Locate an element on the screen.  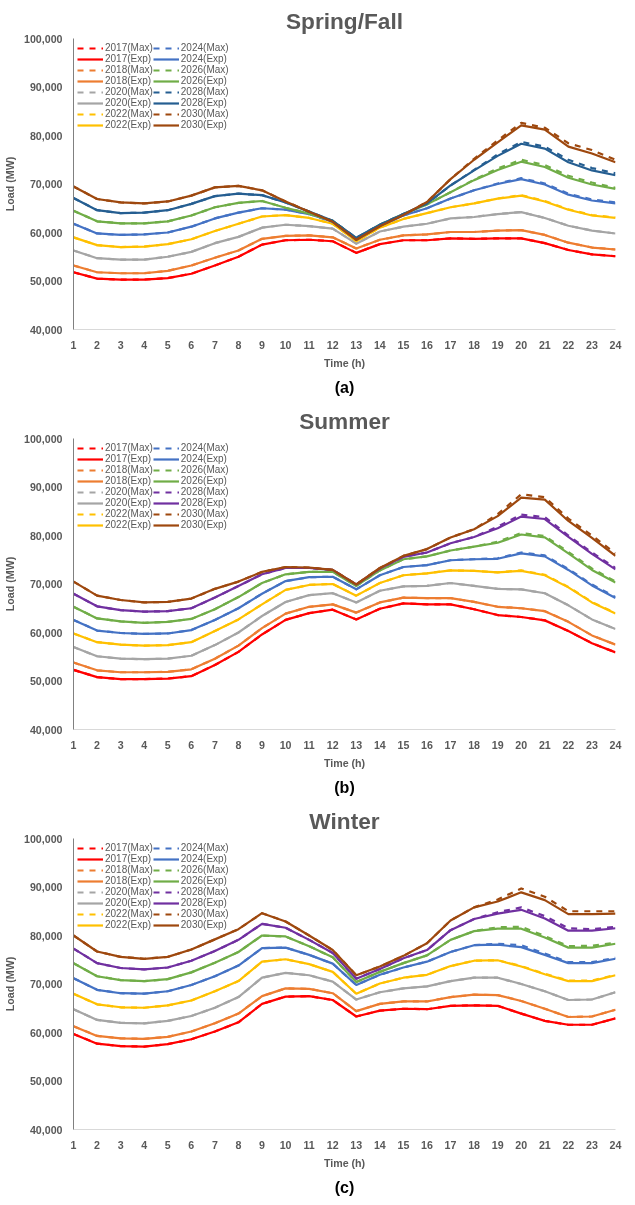
text: (c) is located at coordinates (344, 1187).